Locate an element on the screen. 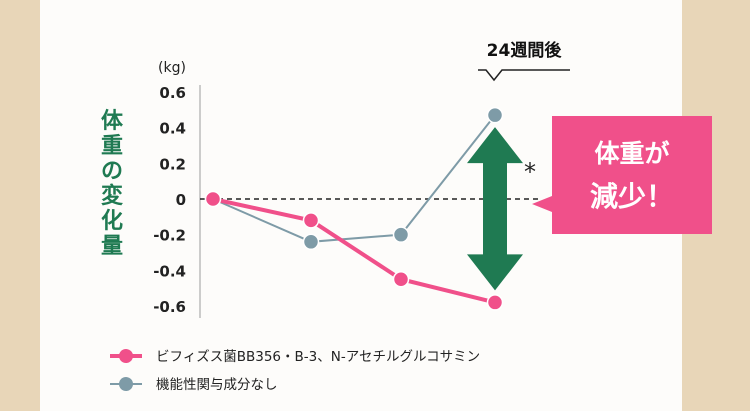  legend-label: ビフィズス菌BB356・B-3、N-アセチルグルコサミン is located at coordinates (318, 357).